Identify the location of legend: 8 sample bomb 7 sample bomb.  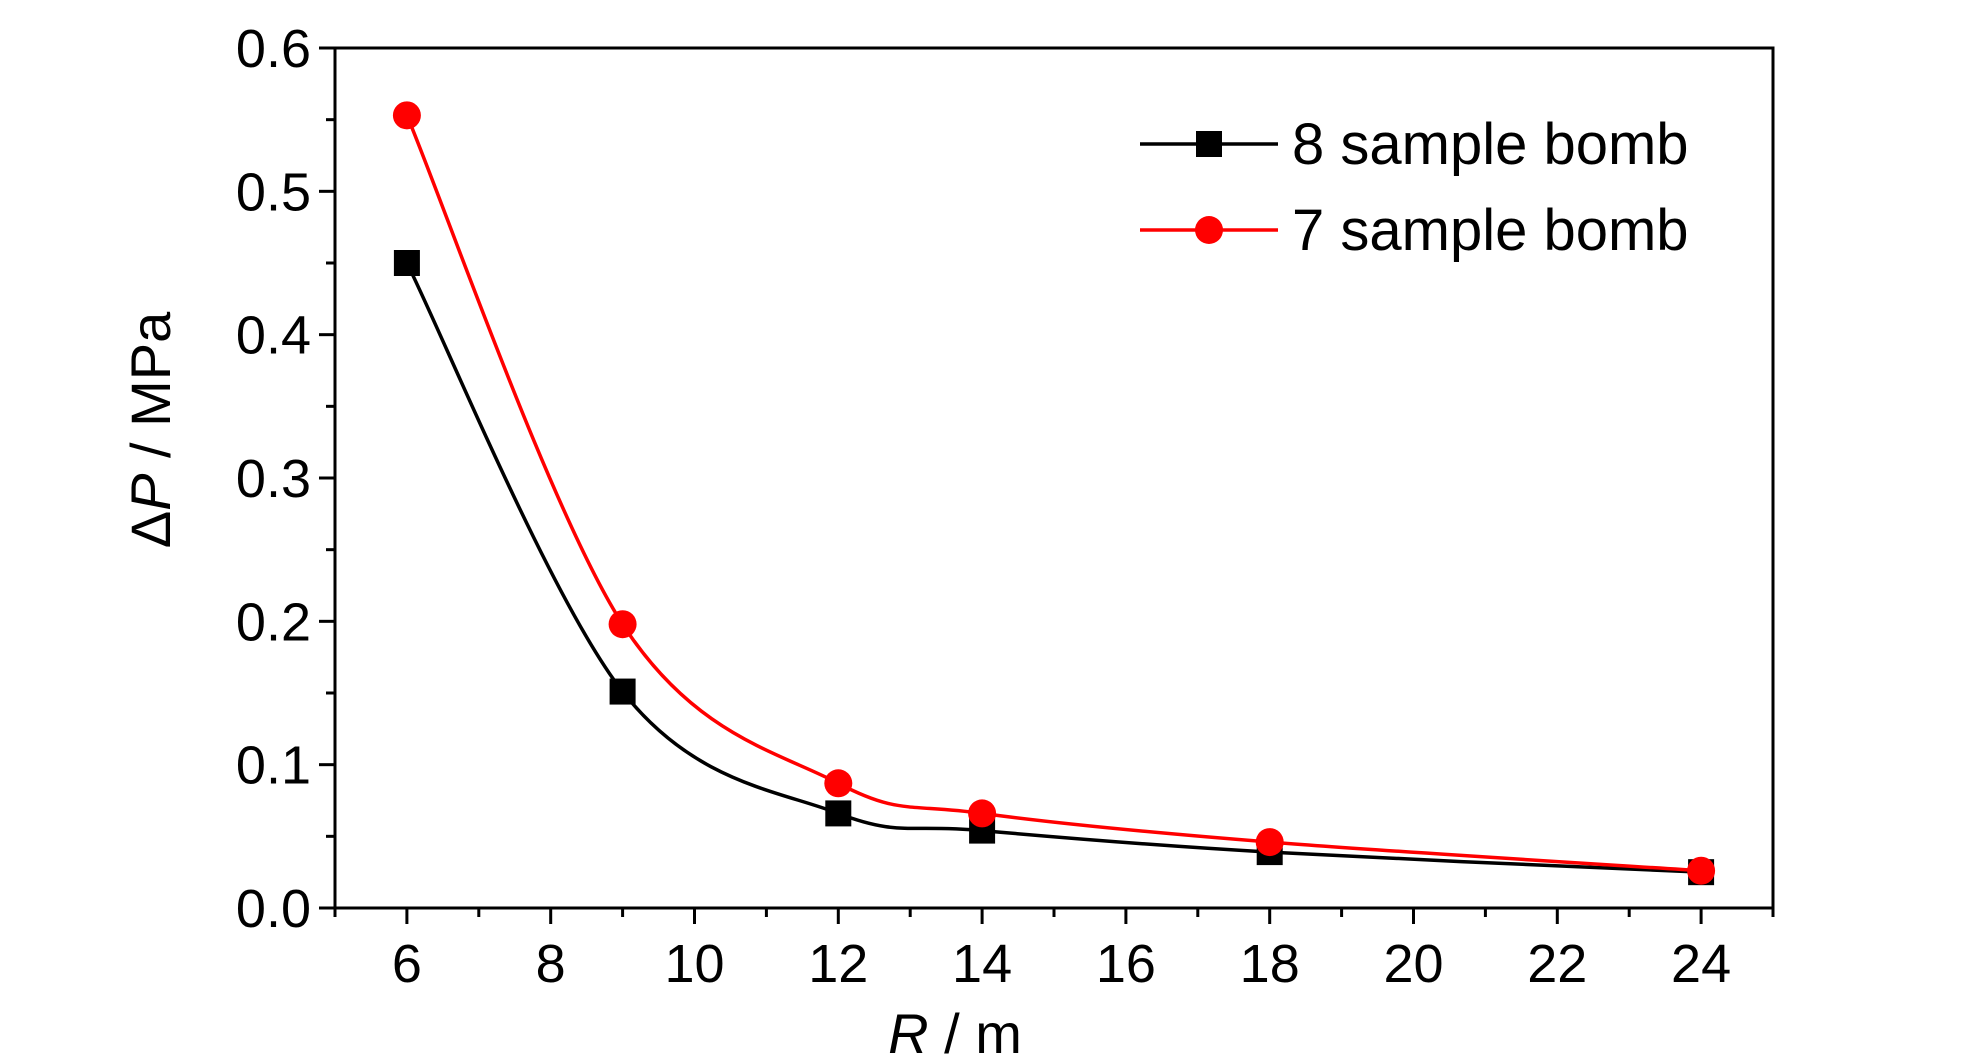
(1414, 187).